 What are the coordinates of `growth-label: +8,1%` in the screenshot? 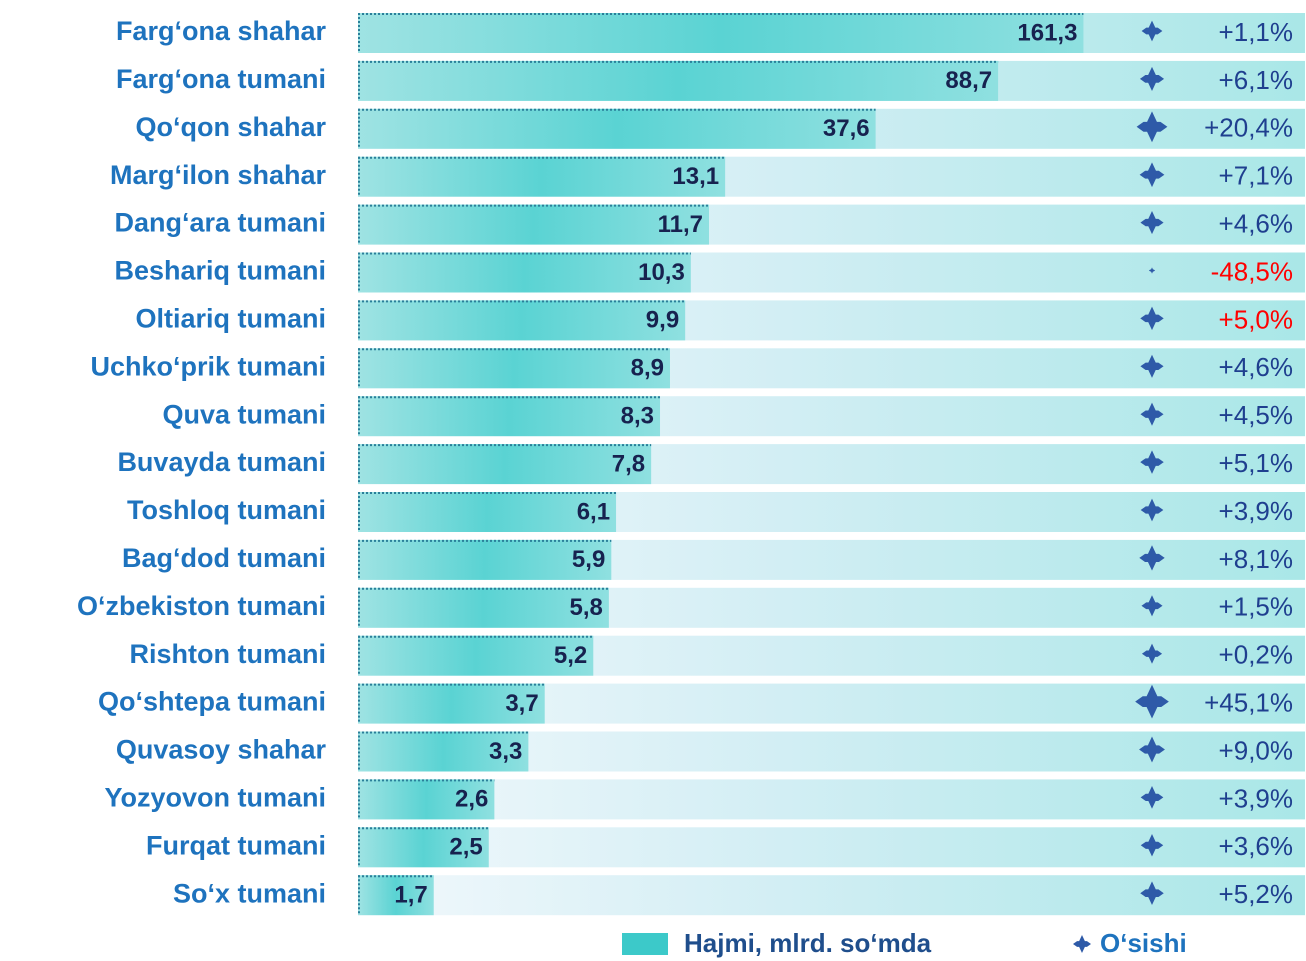 It's located at (1256, 559).